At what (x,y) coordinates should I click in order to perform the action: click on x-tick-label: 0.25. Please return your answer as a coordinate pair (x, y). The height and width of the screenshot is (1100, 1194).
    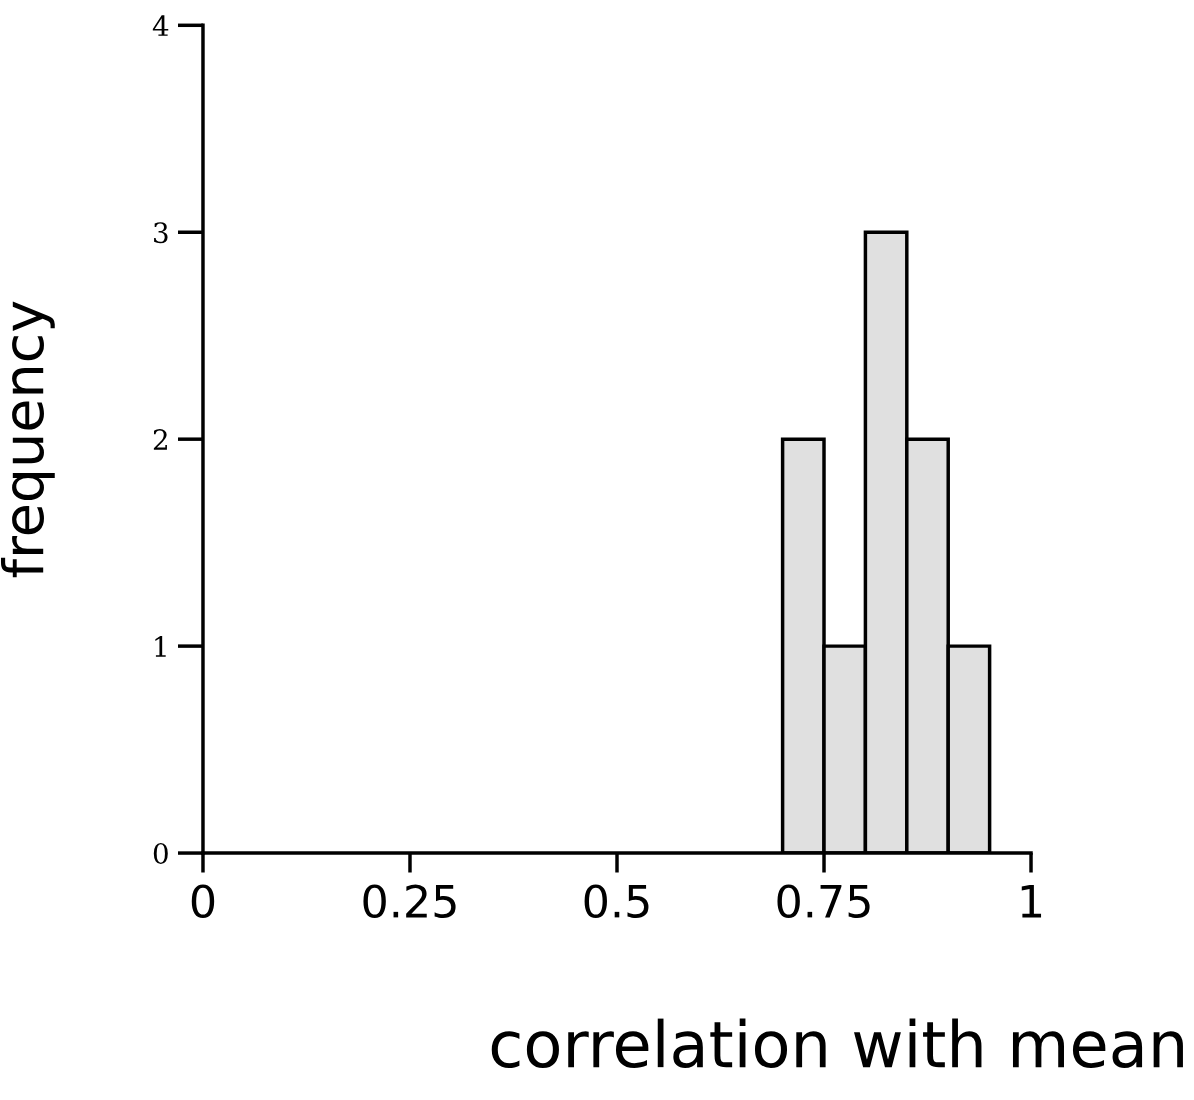
    Looking at the image, I should click on (409, 901).